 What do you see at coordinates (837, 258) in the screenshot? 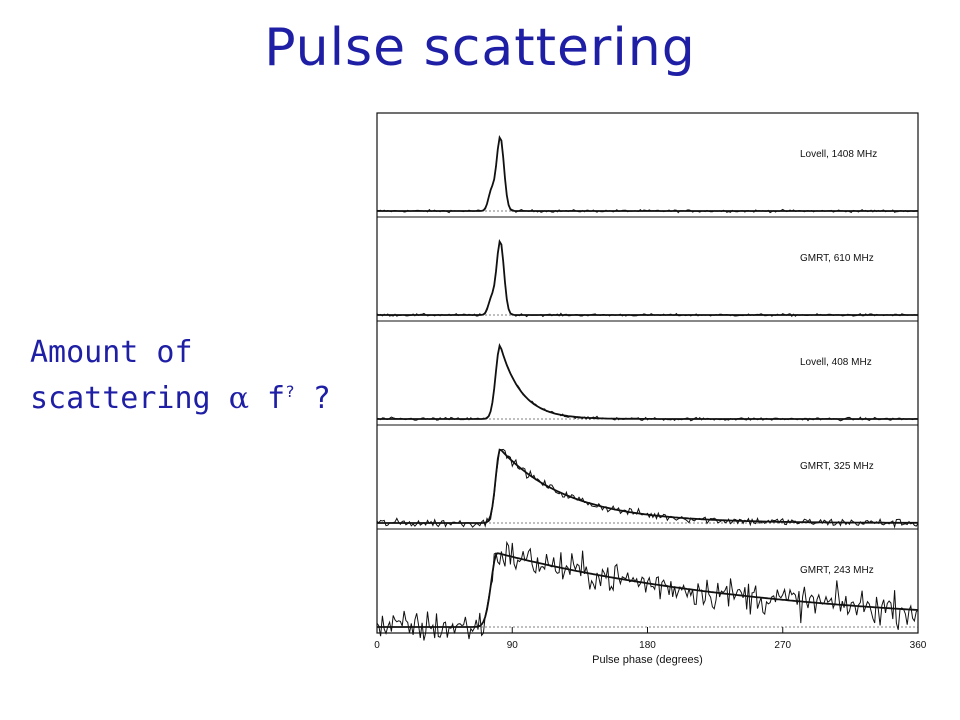
I see `panel-label-2: GMRT, 610 MHz` at bounding box center [837, 258].